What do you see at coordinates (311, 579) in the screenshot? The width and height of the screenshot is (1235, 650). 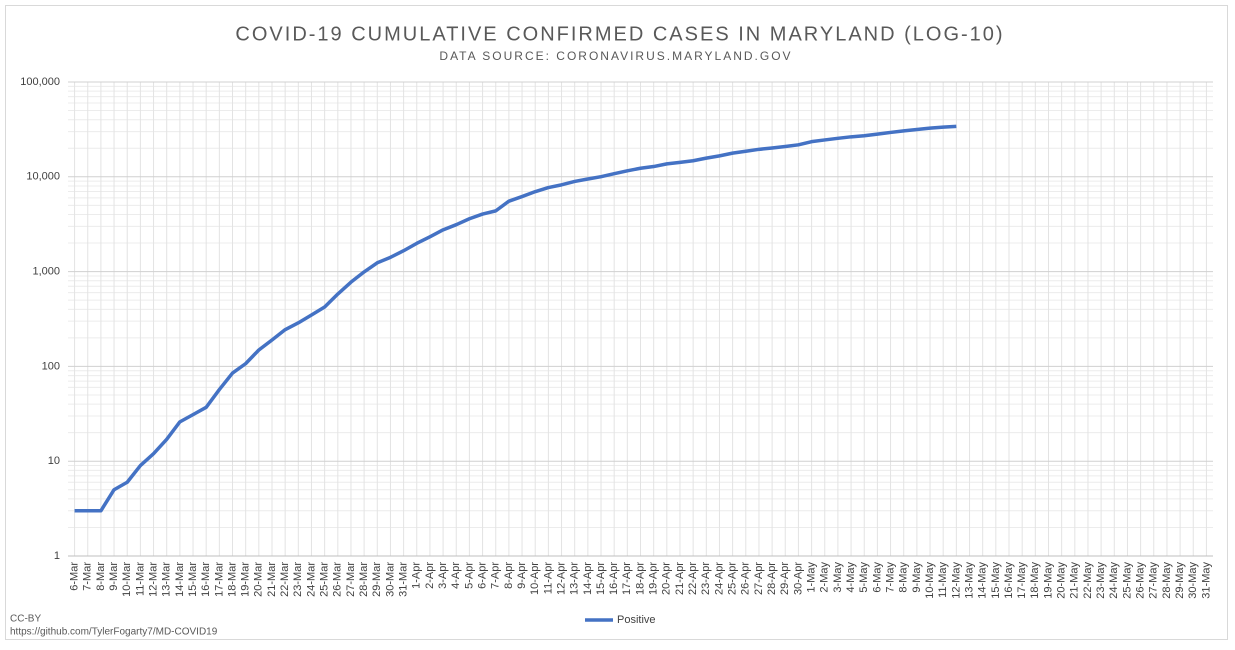 I see `x-tick-label: 24-Mar` at bounding box center [311, 579].